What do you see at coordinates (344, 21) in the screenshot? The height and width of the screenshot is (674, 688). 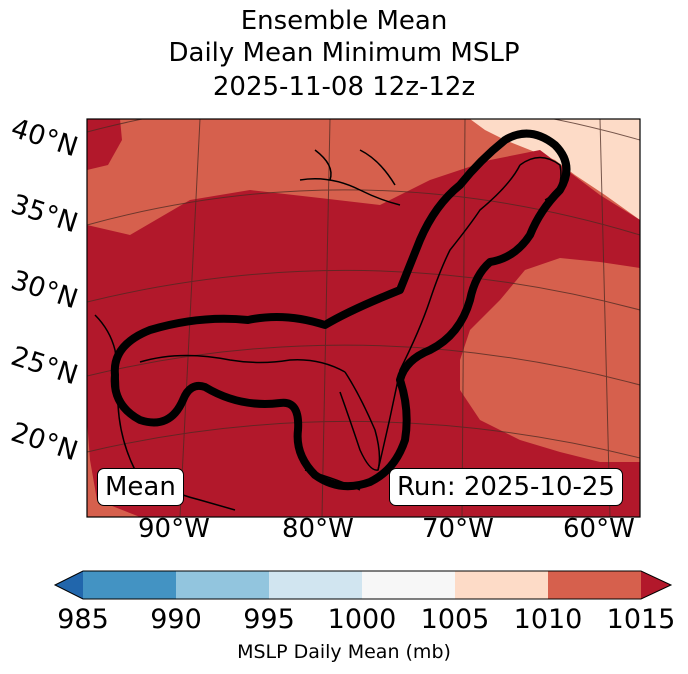 I see `title-line-1: Ensemble Mean` at bounding box center [344, 21].